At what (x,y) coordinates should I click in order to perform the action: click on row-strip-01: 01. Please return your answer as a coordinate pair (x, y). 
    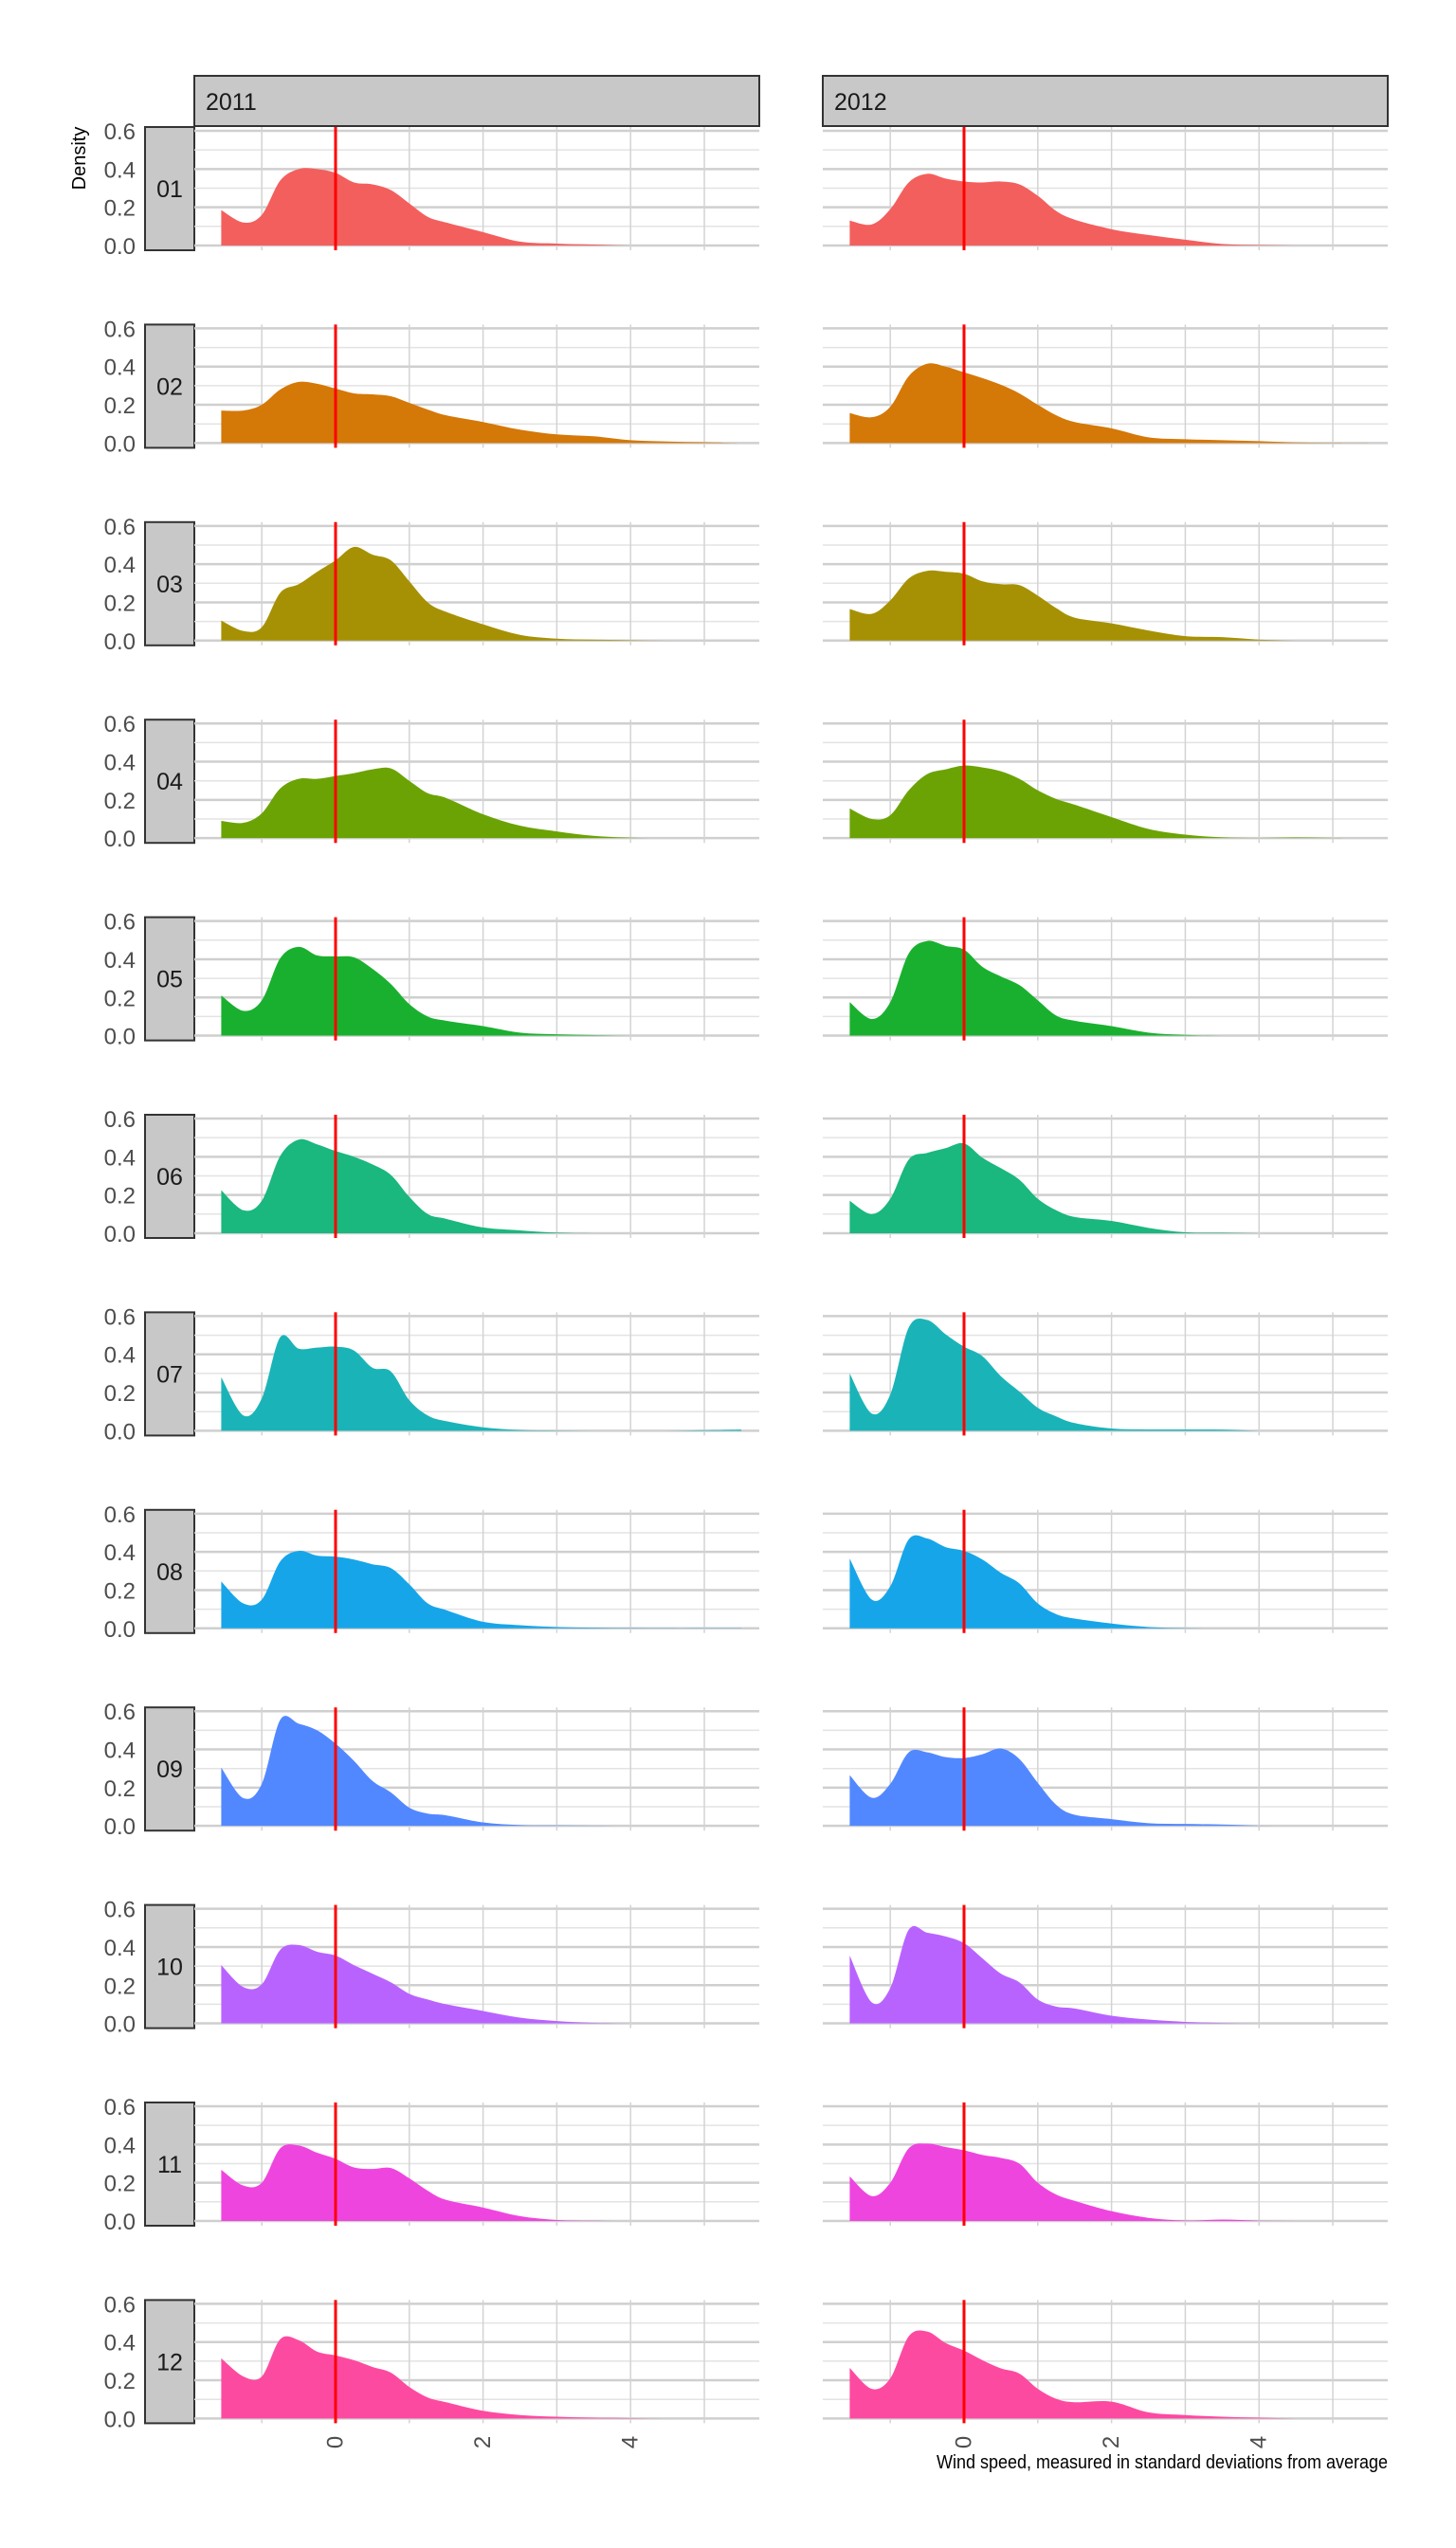
    Looking at the image, I should click on (169, 188).